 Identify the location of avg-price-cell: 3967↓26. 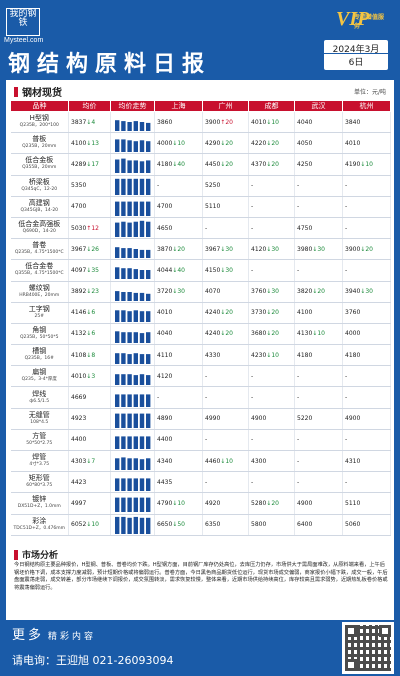
(89, 249).